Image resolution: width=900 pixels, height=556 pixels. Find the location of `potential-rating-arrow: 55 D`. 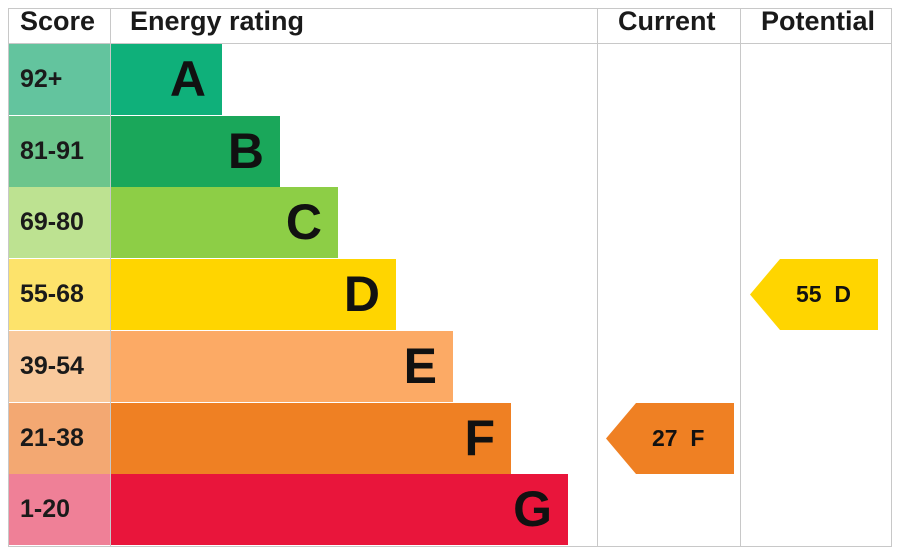

potential-rating-arrow: 55 D is located at coordinates (814, 295).